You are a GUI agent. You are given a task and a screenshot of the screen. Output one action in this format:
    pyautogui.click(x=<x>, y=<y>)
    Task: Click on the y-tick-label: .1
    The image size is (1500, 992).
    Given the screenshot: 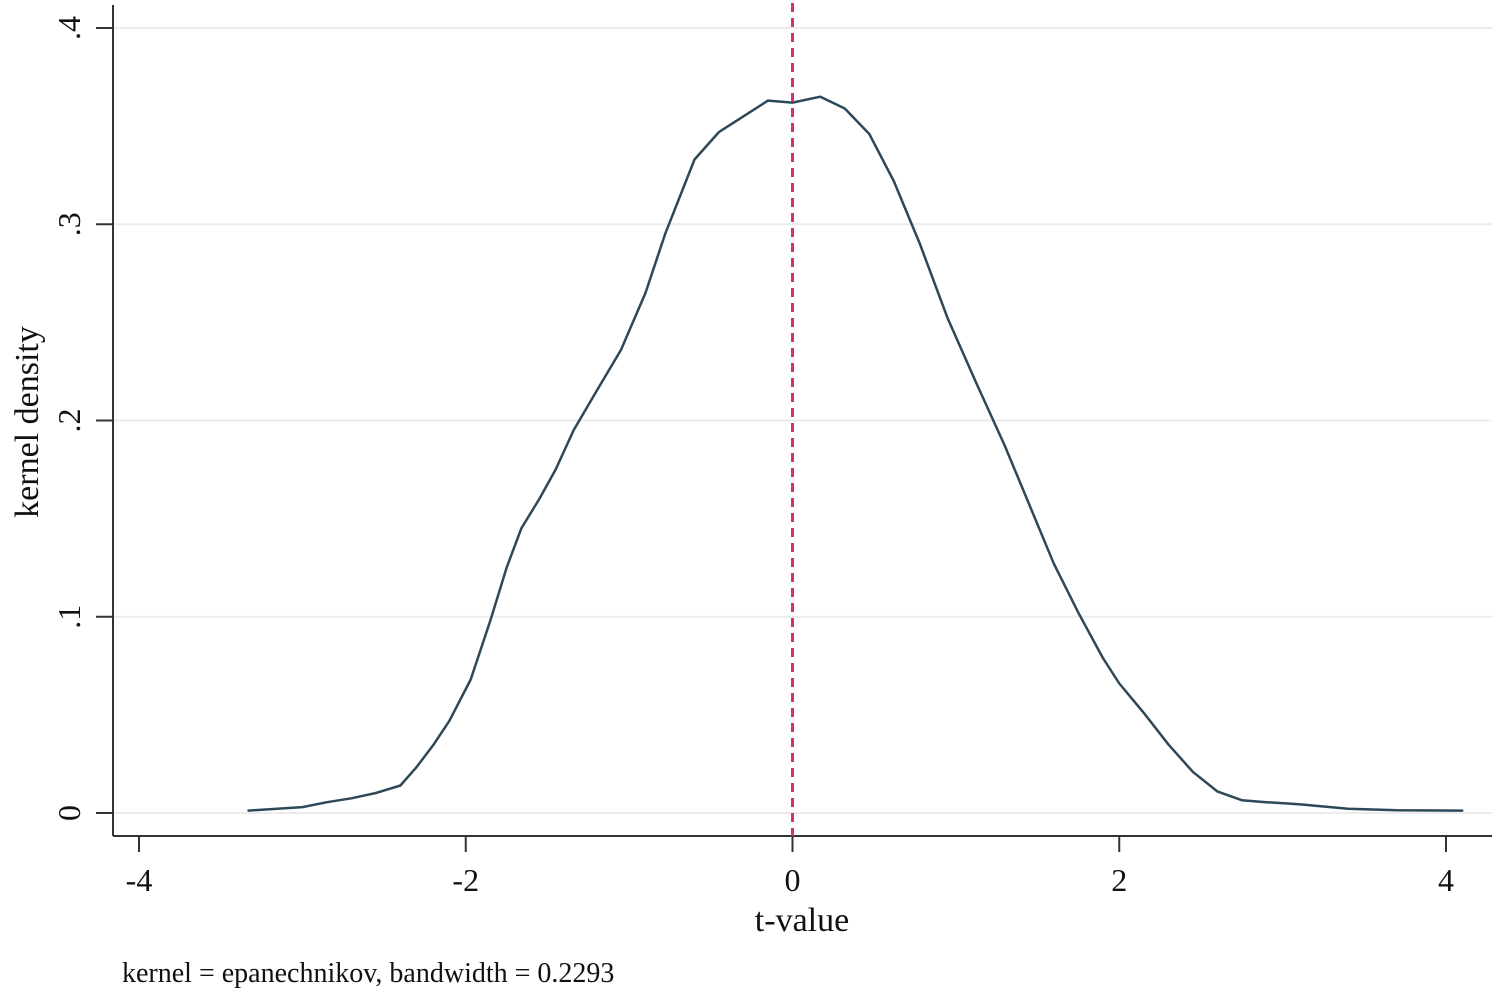 What is the action you would take?
    pyautogui.click(x=69, y=617)
    